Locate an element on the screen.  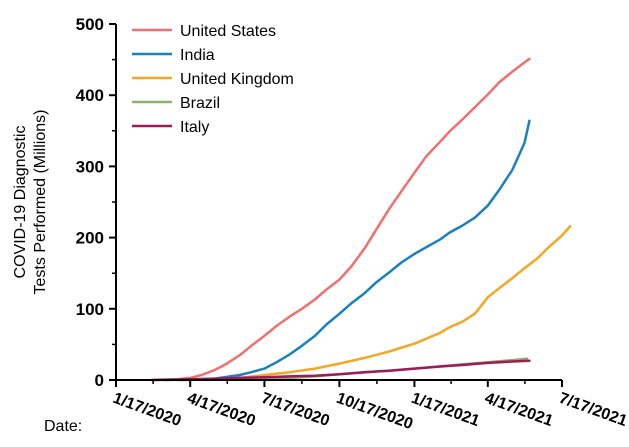
x-axis-prefix: Date: is located at coordinates (63, 426).